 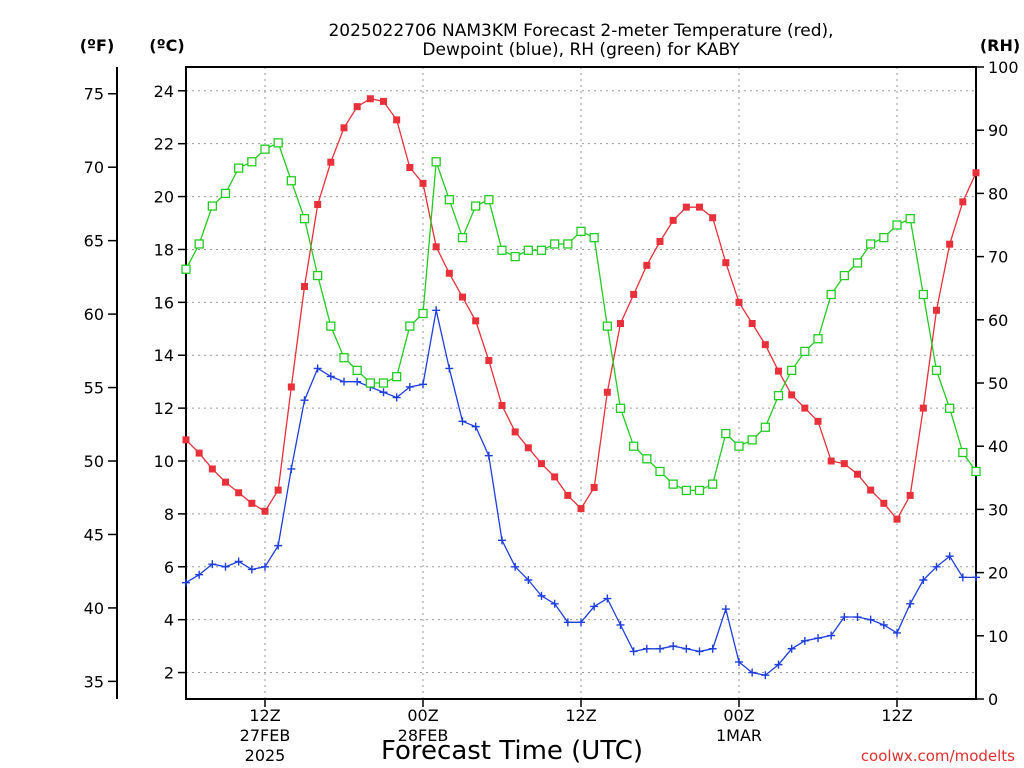 What do you see at coordinates (998, 446) in the screenshot?
I see `rh-tick-label: 40` at bounding box center [998, 446].